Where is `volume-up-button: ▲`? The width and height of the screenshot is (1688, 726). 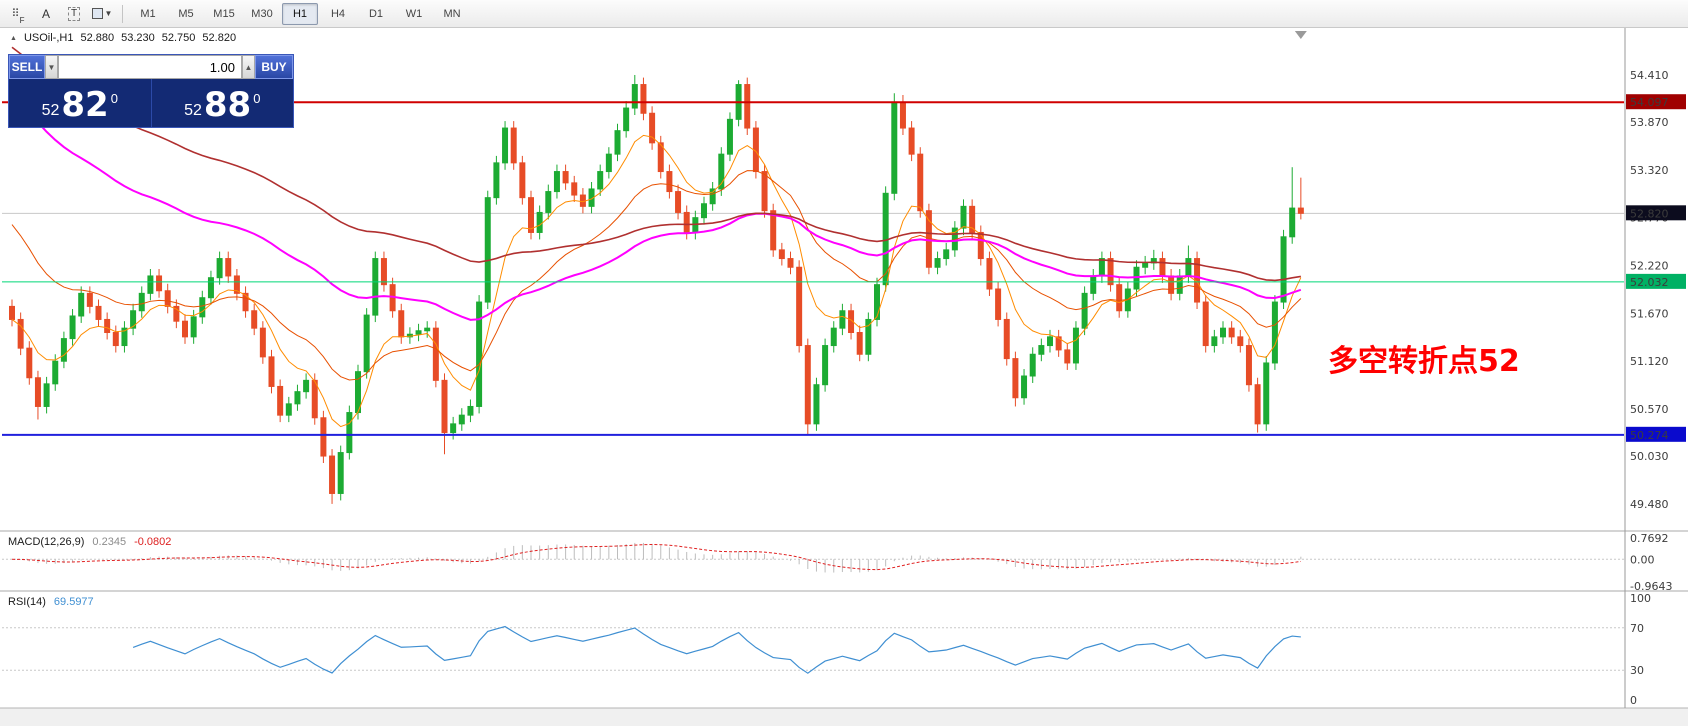
volume-up-button: ▲ is located at coordinates (248, 67).